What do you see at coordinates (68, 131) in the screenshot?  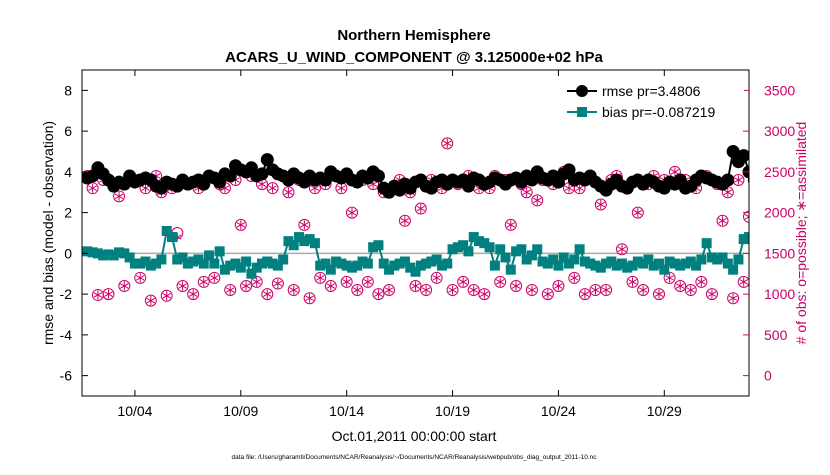 I see `y-left-tick-label: 6` at bounding box center [68, 131].